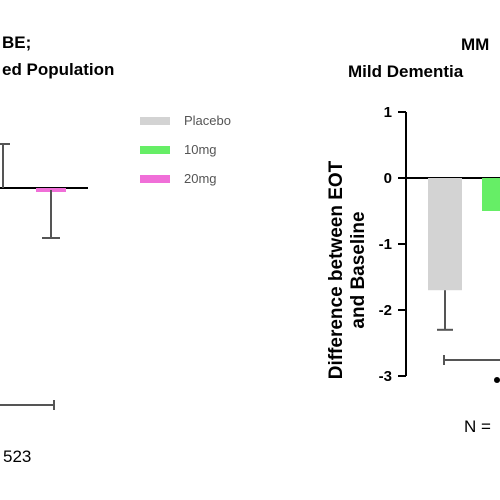 This screenshot has height=500, width=500. What do you see at coordinates (58, 69) in the screenshot?
I see `left-chart-title-line-2: ed Population` at bounding box center [58, 69].